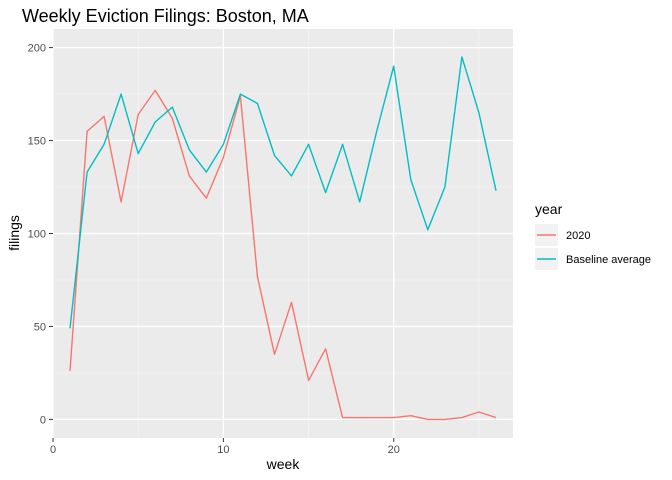 The image size is (672, 480). I want to click on x-axis-title: week, so click(283, 464).